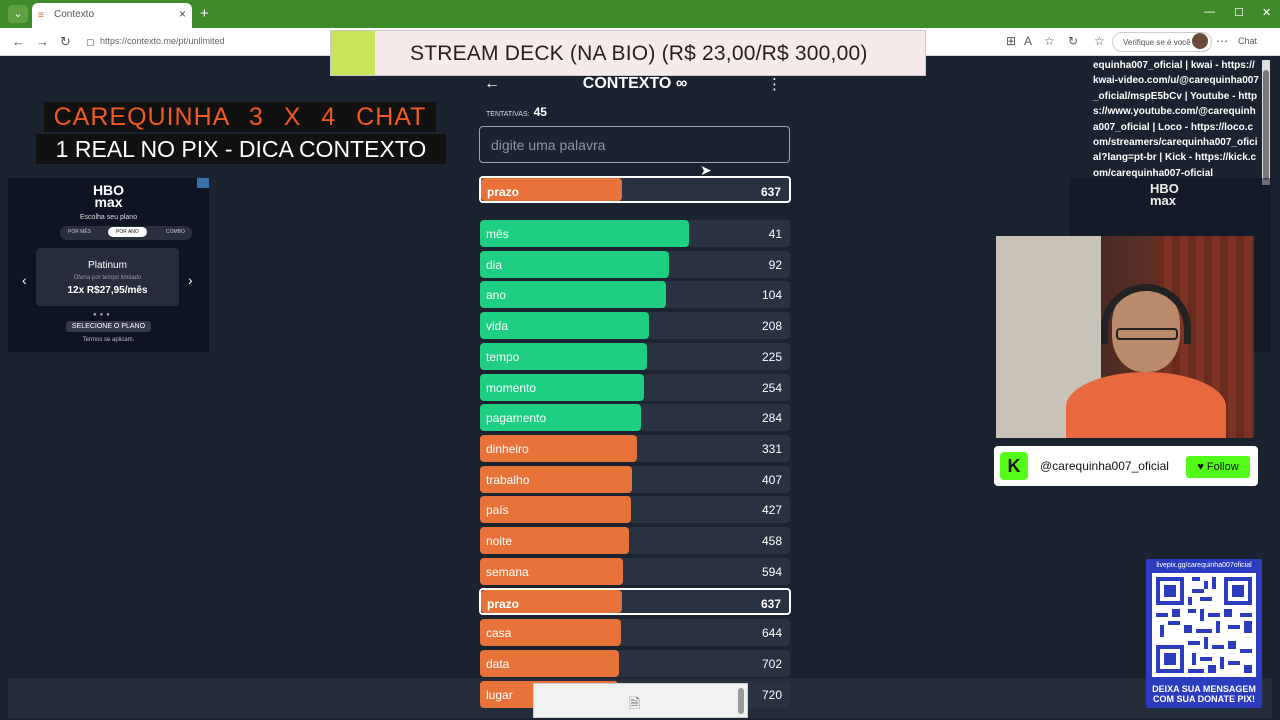  Describe the element at coordinates (162, 41) in the screenshot. I see `address-bar: https://contexto.me/pt/unlimited` at that location.